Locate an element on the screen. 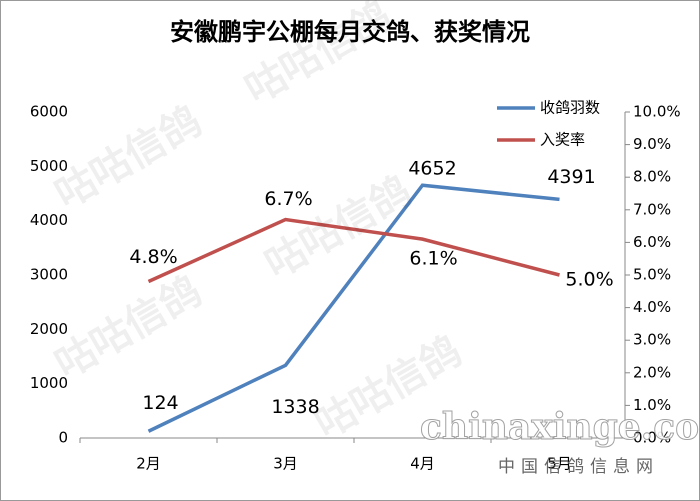 The height and width of the screenshot is (501, 700). y2-tick-label: 1.0% is located at coordinates (652, 405).